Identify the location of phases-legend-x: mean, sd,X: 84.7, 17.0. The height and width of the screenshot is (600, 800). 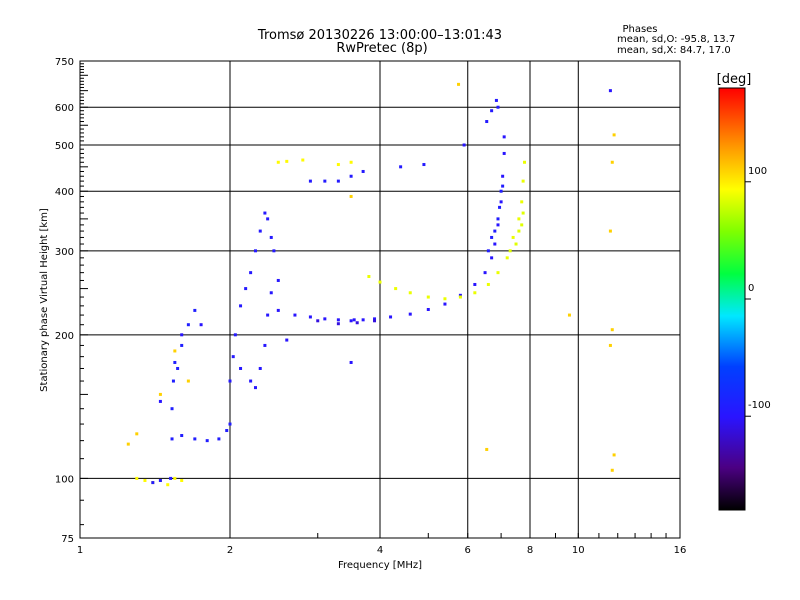
(674, 50).